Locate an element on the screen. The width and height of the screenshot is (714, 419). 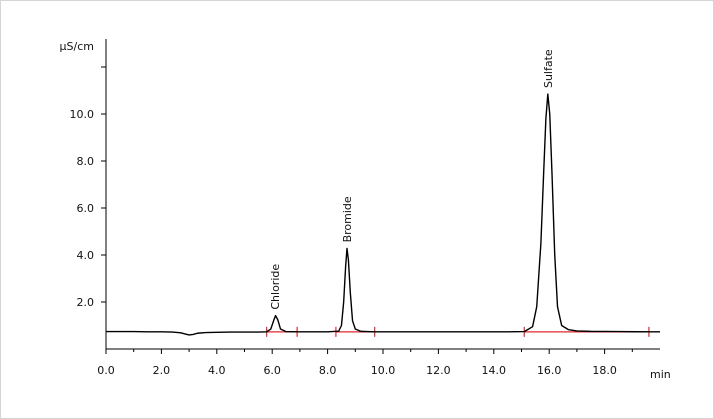
x-tick-label: 18.0 is located at coordinates (604, 370).